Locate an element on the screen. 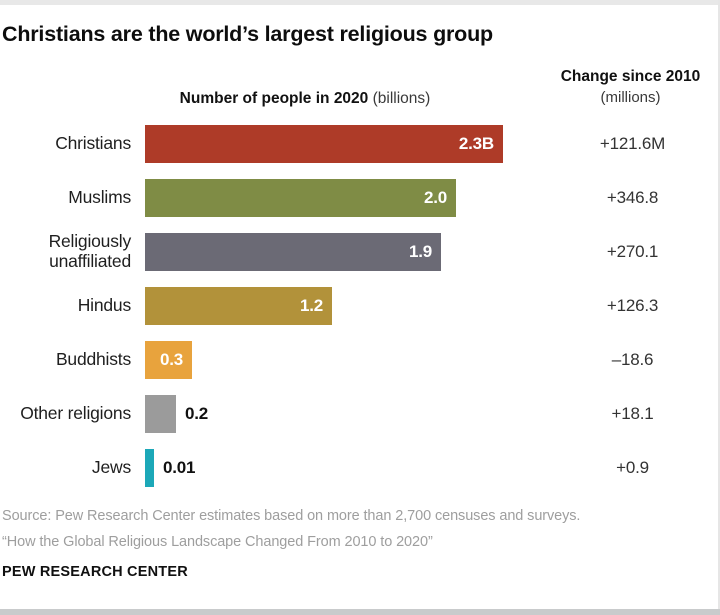  top-border is located at coordinates (360, 2).